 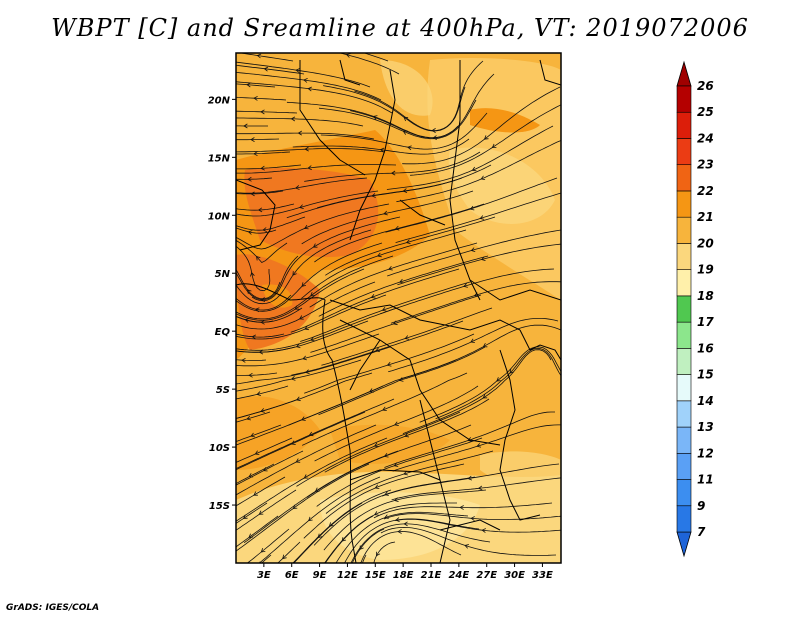 What do you see at coordinates (486, 575) in the screenshot?
I see `x-tick-label: 27E` at bounding box center [486, 575].